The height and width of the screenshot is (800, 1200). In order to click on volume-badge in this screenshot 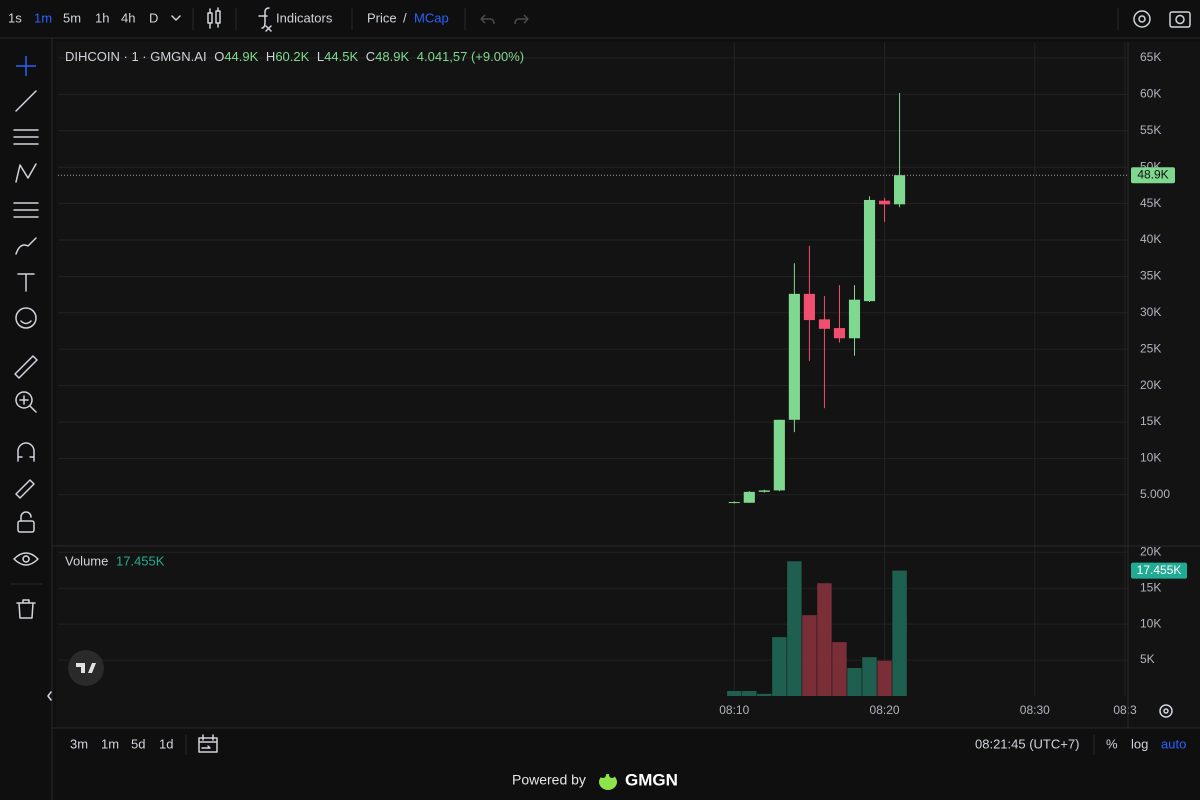, I will do `click(1159, 570)`.